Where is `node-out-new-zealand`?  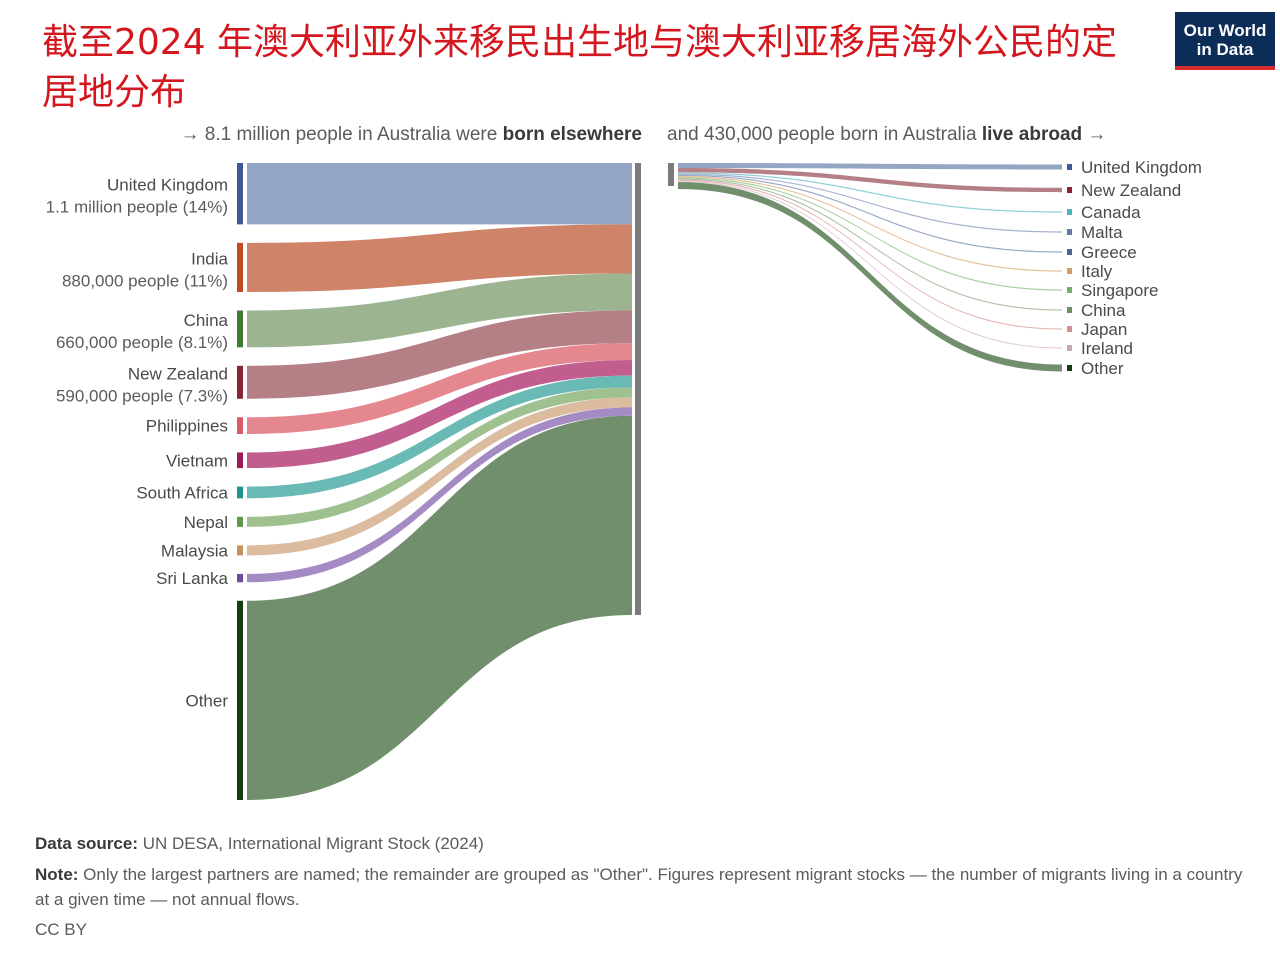 node-out-new-zealand is located at coordinates (1069, 190).